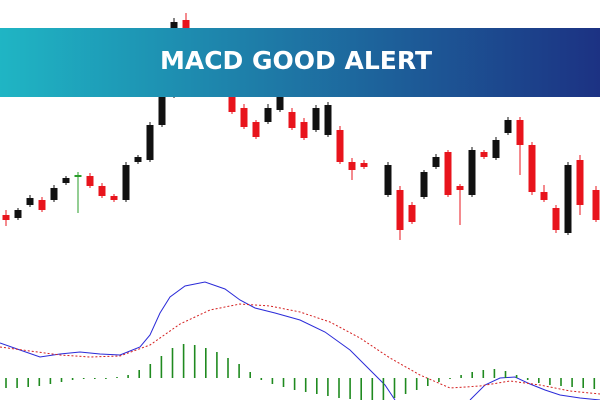  I want to click on histogram, so click(300, 372).